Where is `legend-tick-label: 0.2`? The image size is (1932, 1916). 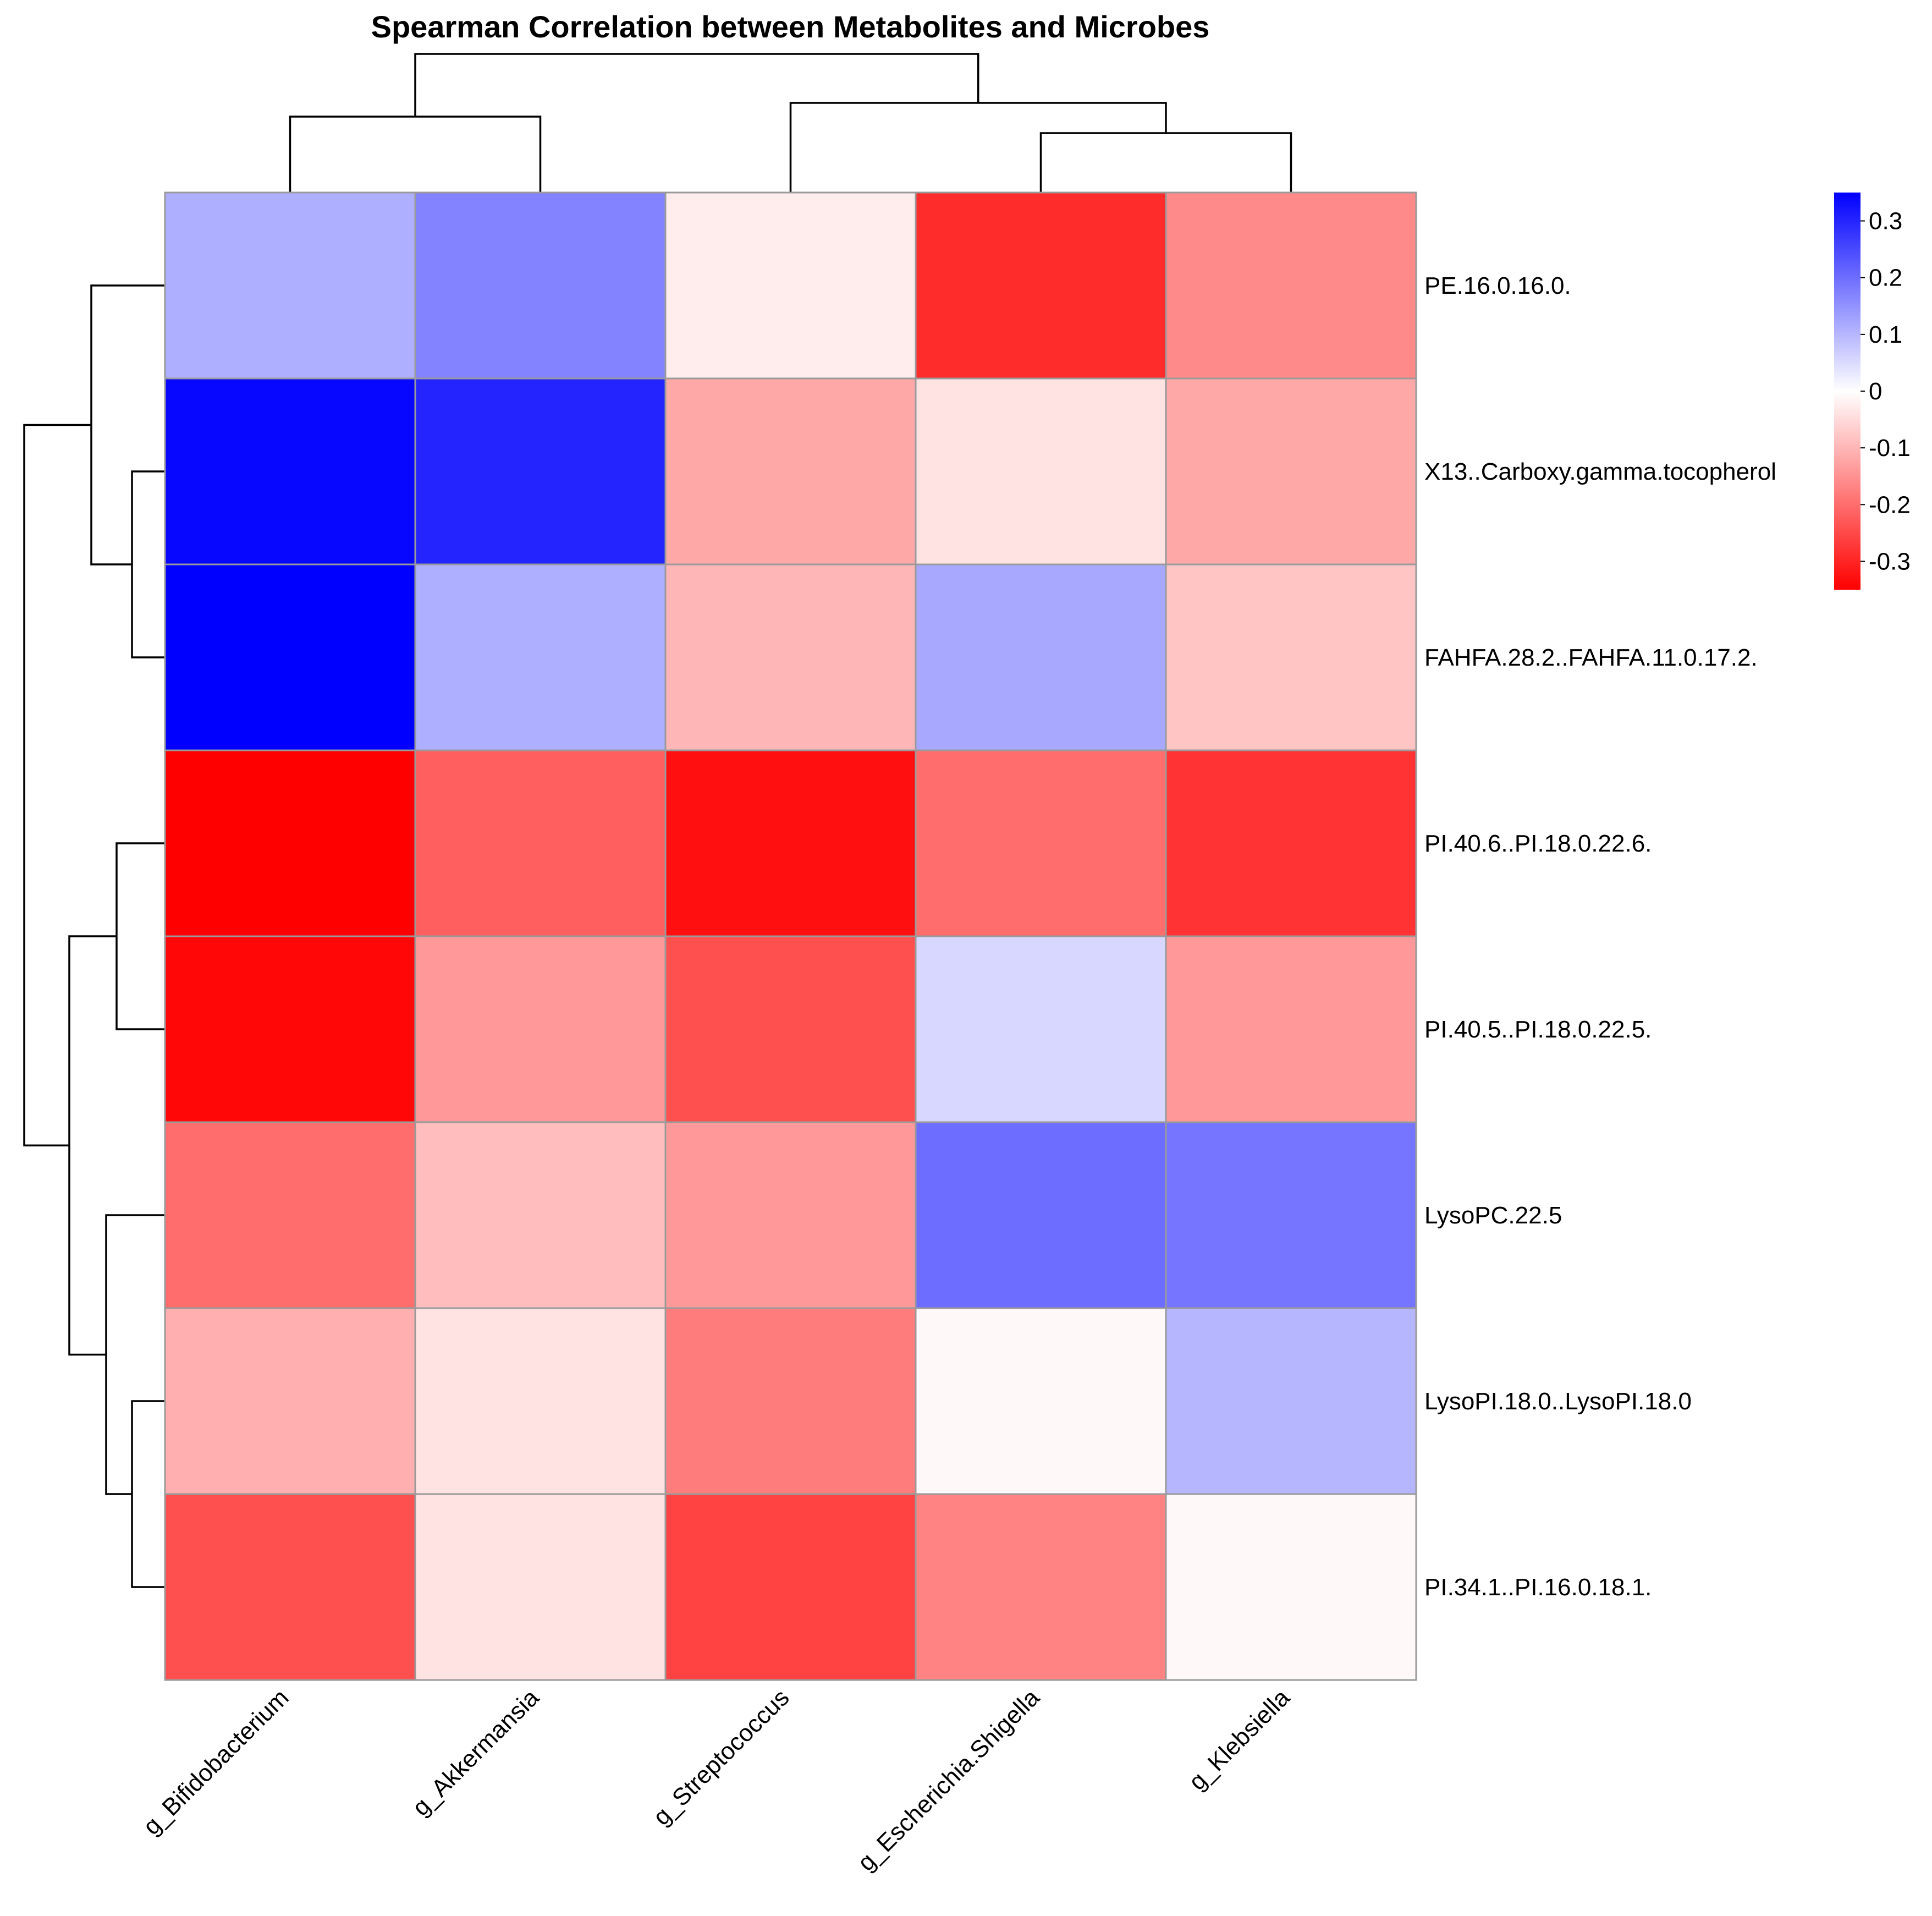
legend-tick-label: 0.2 is located at coordinates (1885, 278).